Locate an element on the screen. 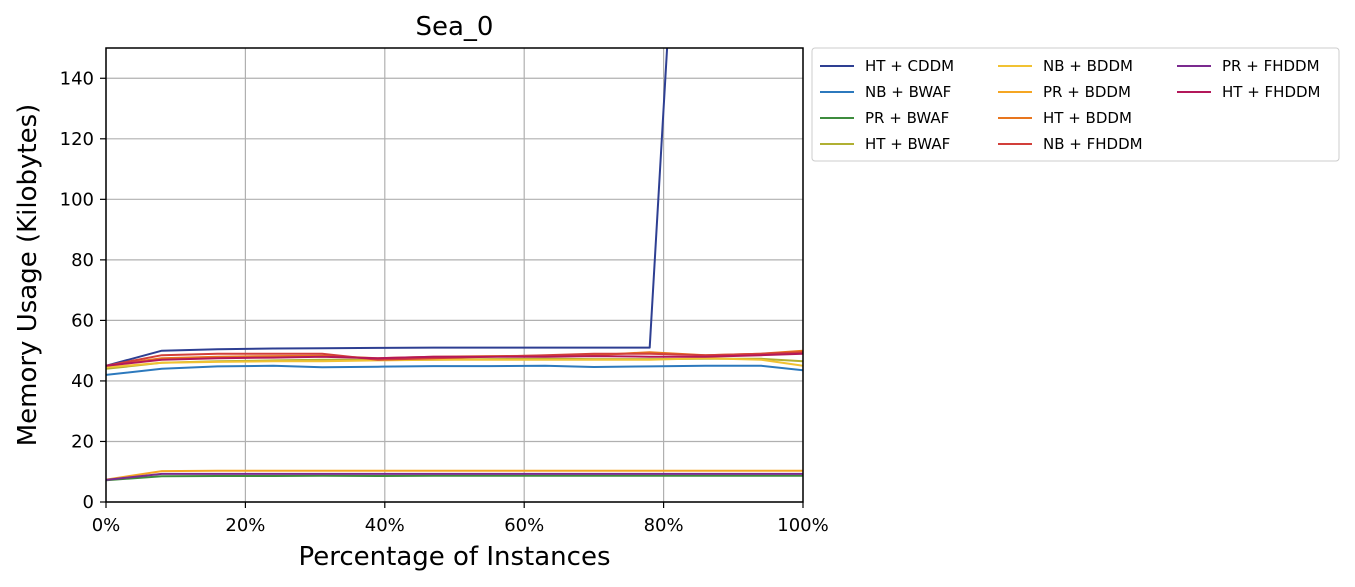 This screenshot has width=1355, height=587. chart-title: Sea_0 is located at coordinates (455, 27).